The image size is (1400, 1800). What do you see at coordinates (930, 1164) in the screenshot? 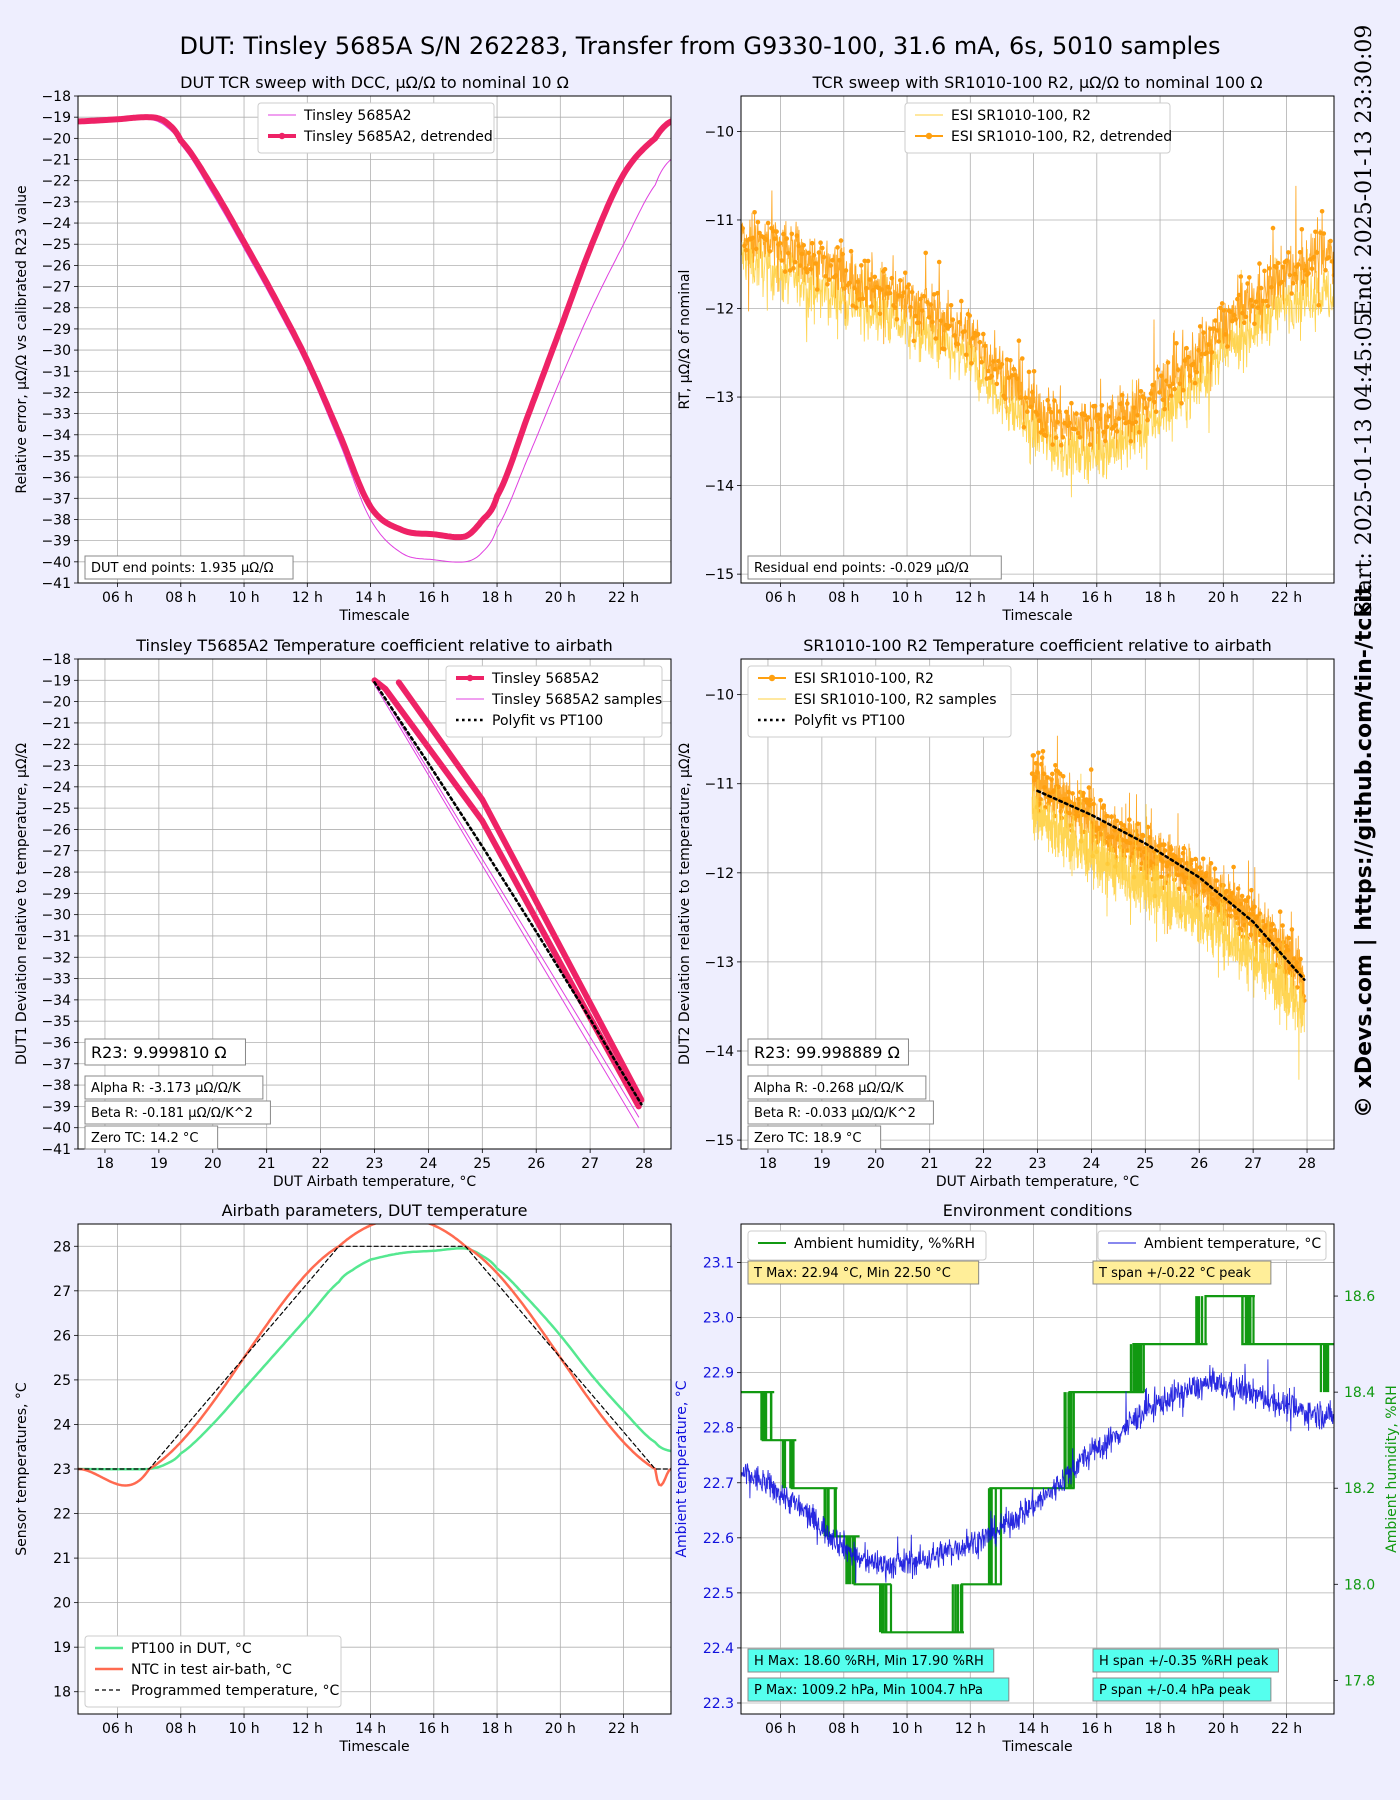
I see `x-tick-label: 21` at bounding box center [930, 1164].